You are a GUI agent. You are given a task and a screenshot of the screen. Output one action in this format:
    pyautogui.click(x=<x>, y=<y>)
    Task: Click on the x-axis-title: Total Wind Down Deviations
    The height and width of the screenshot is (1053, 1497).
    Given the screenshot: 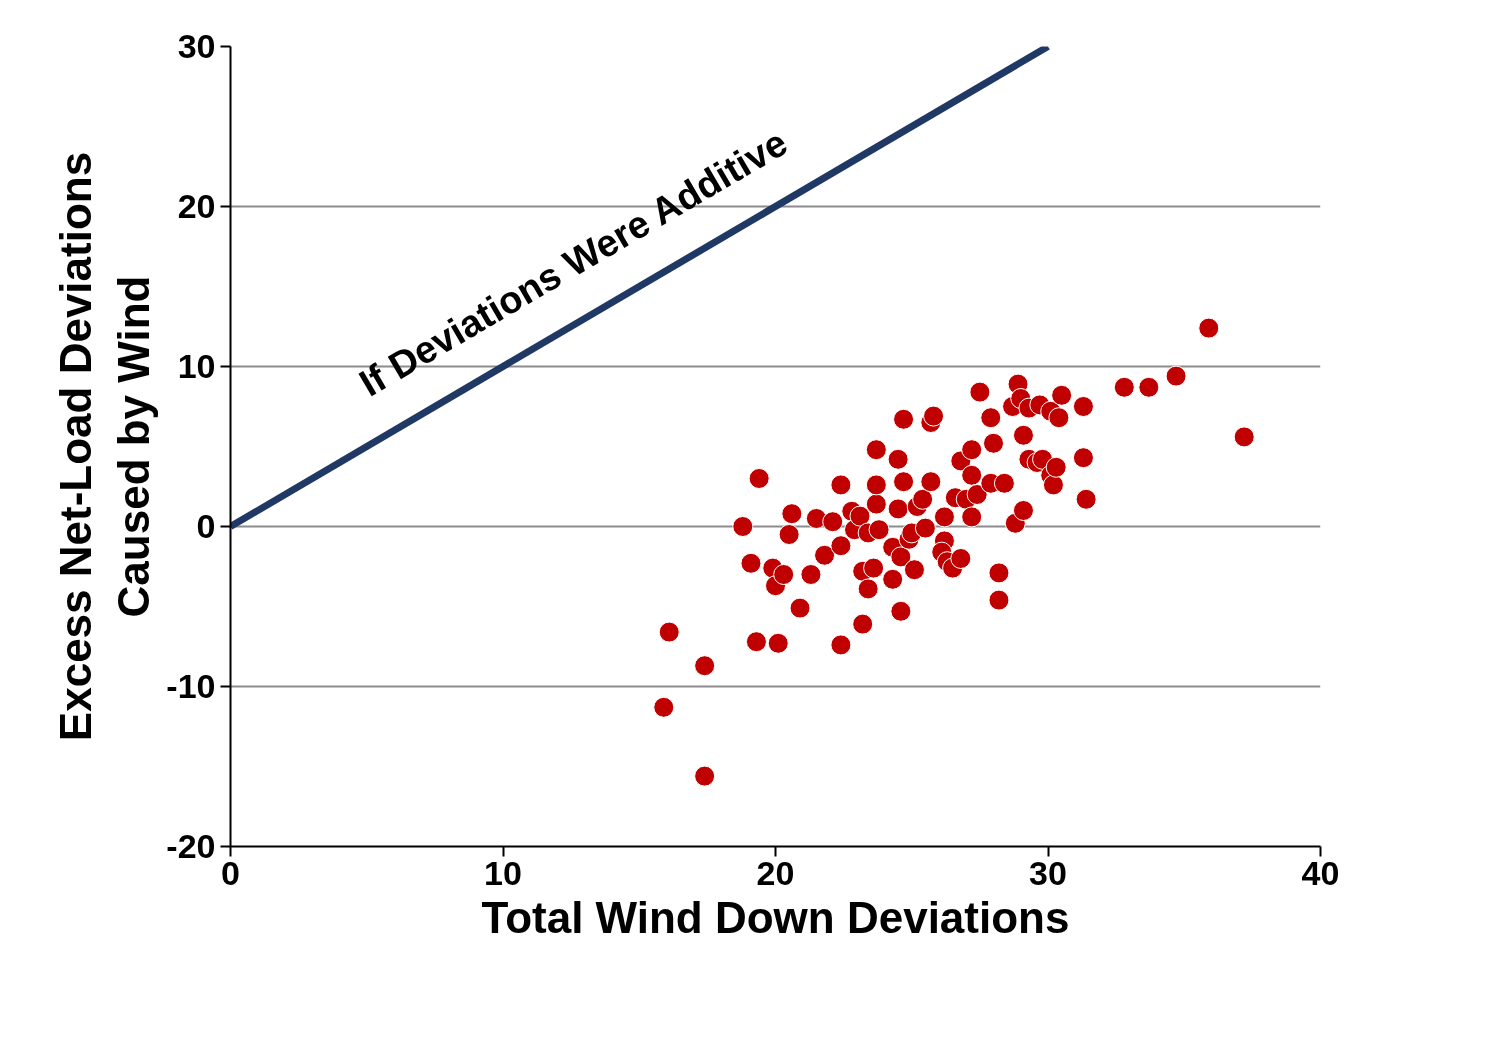 What is the action you would take?
    pyautogui.click(x=775, y=917)
    